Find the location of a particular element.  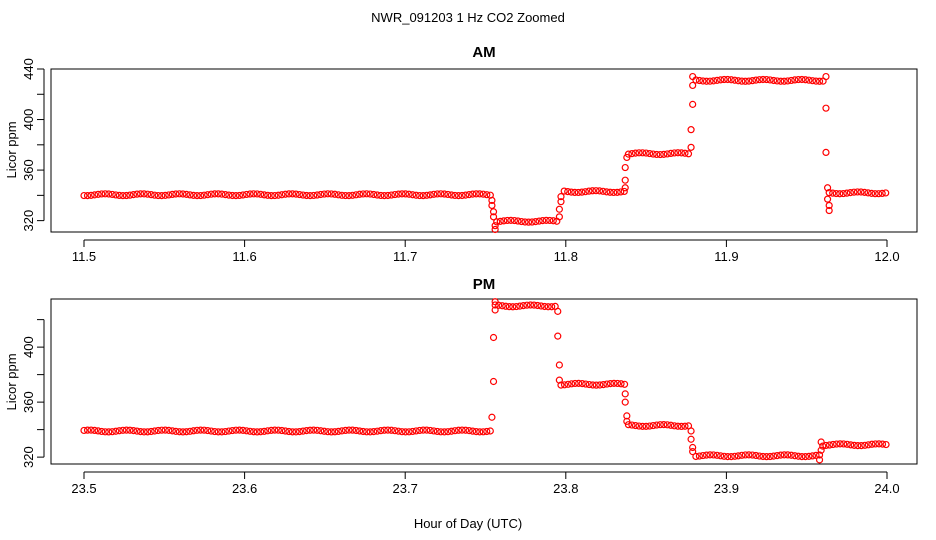

am-y-tick-label-4: 400 is located at coordinates (28, 120).